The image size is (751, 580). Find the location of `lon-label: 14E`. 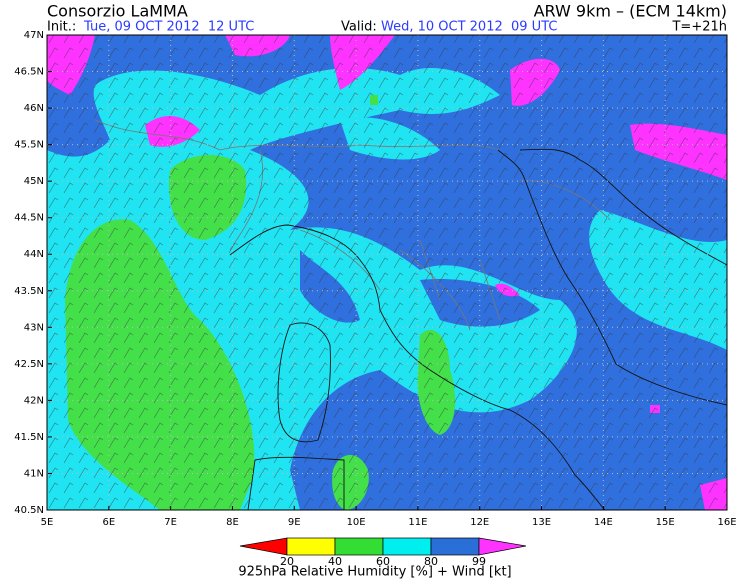

lon-label: 14E is located at coordinates (603, 522).